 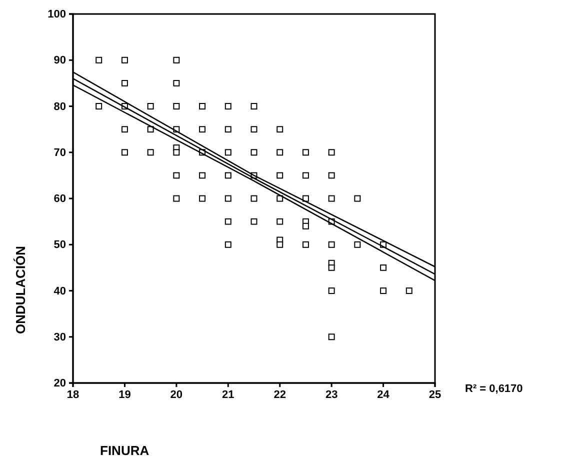 I want to click on y-tick-label: 80, so click(x=60, y=106).